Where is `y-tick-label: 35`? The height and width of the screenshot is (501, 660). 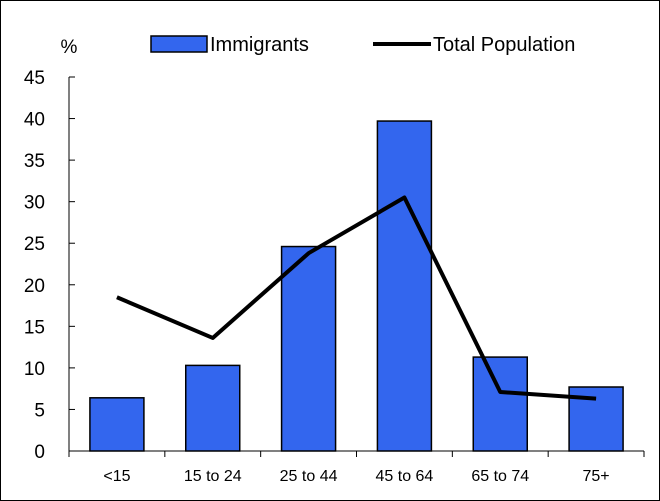 y-tick-label: 35 is located at coordinates (34, 161).